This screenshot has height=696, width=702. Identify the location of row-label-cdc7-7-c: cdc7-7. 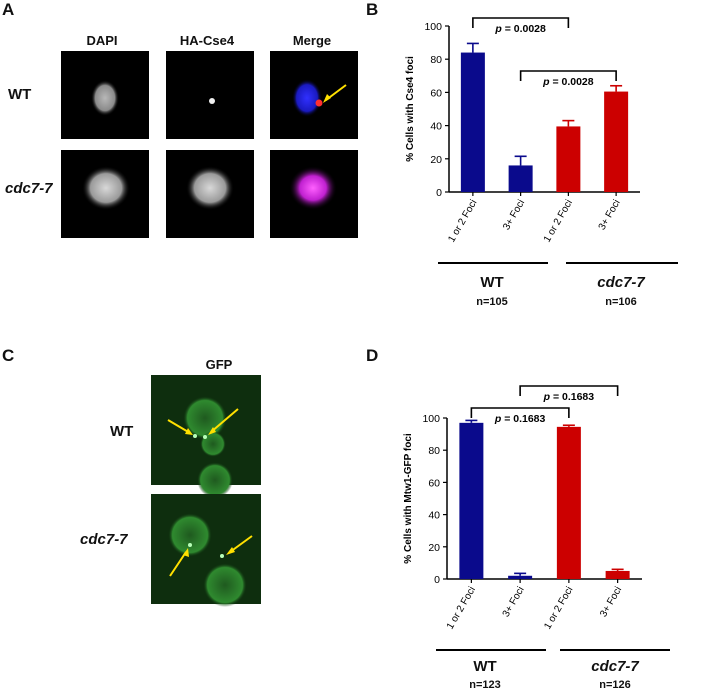
(104, 539).